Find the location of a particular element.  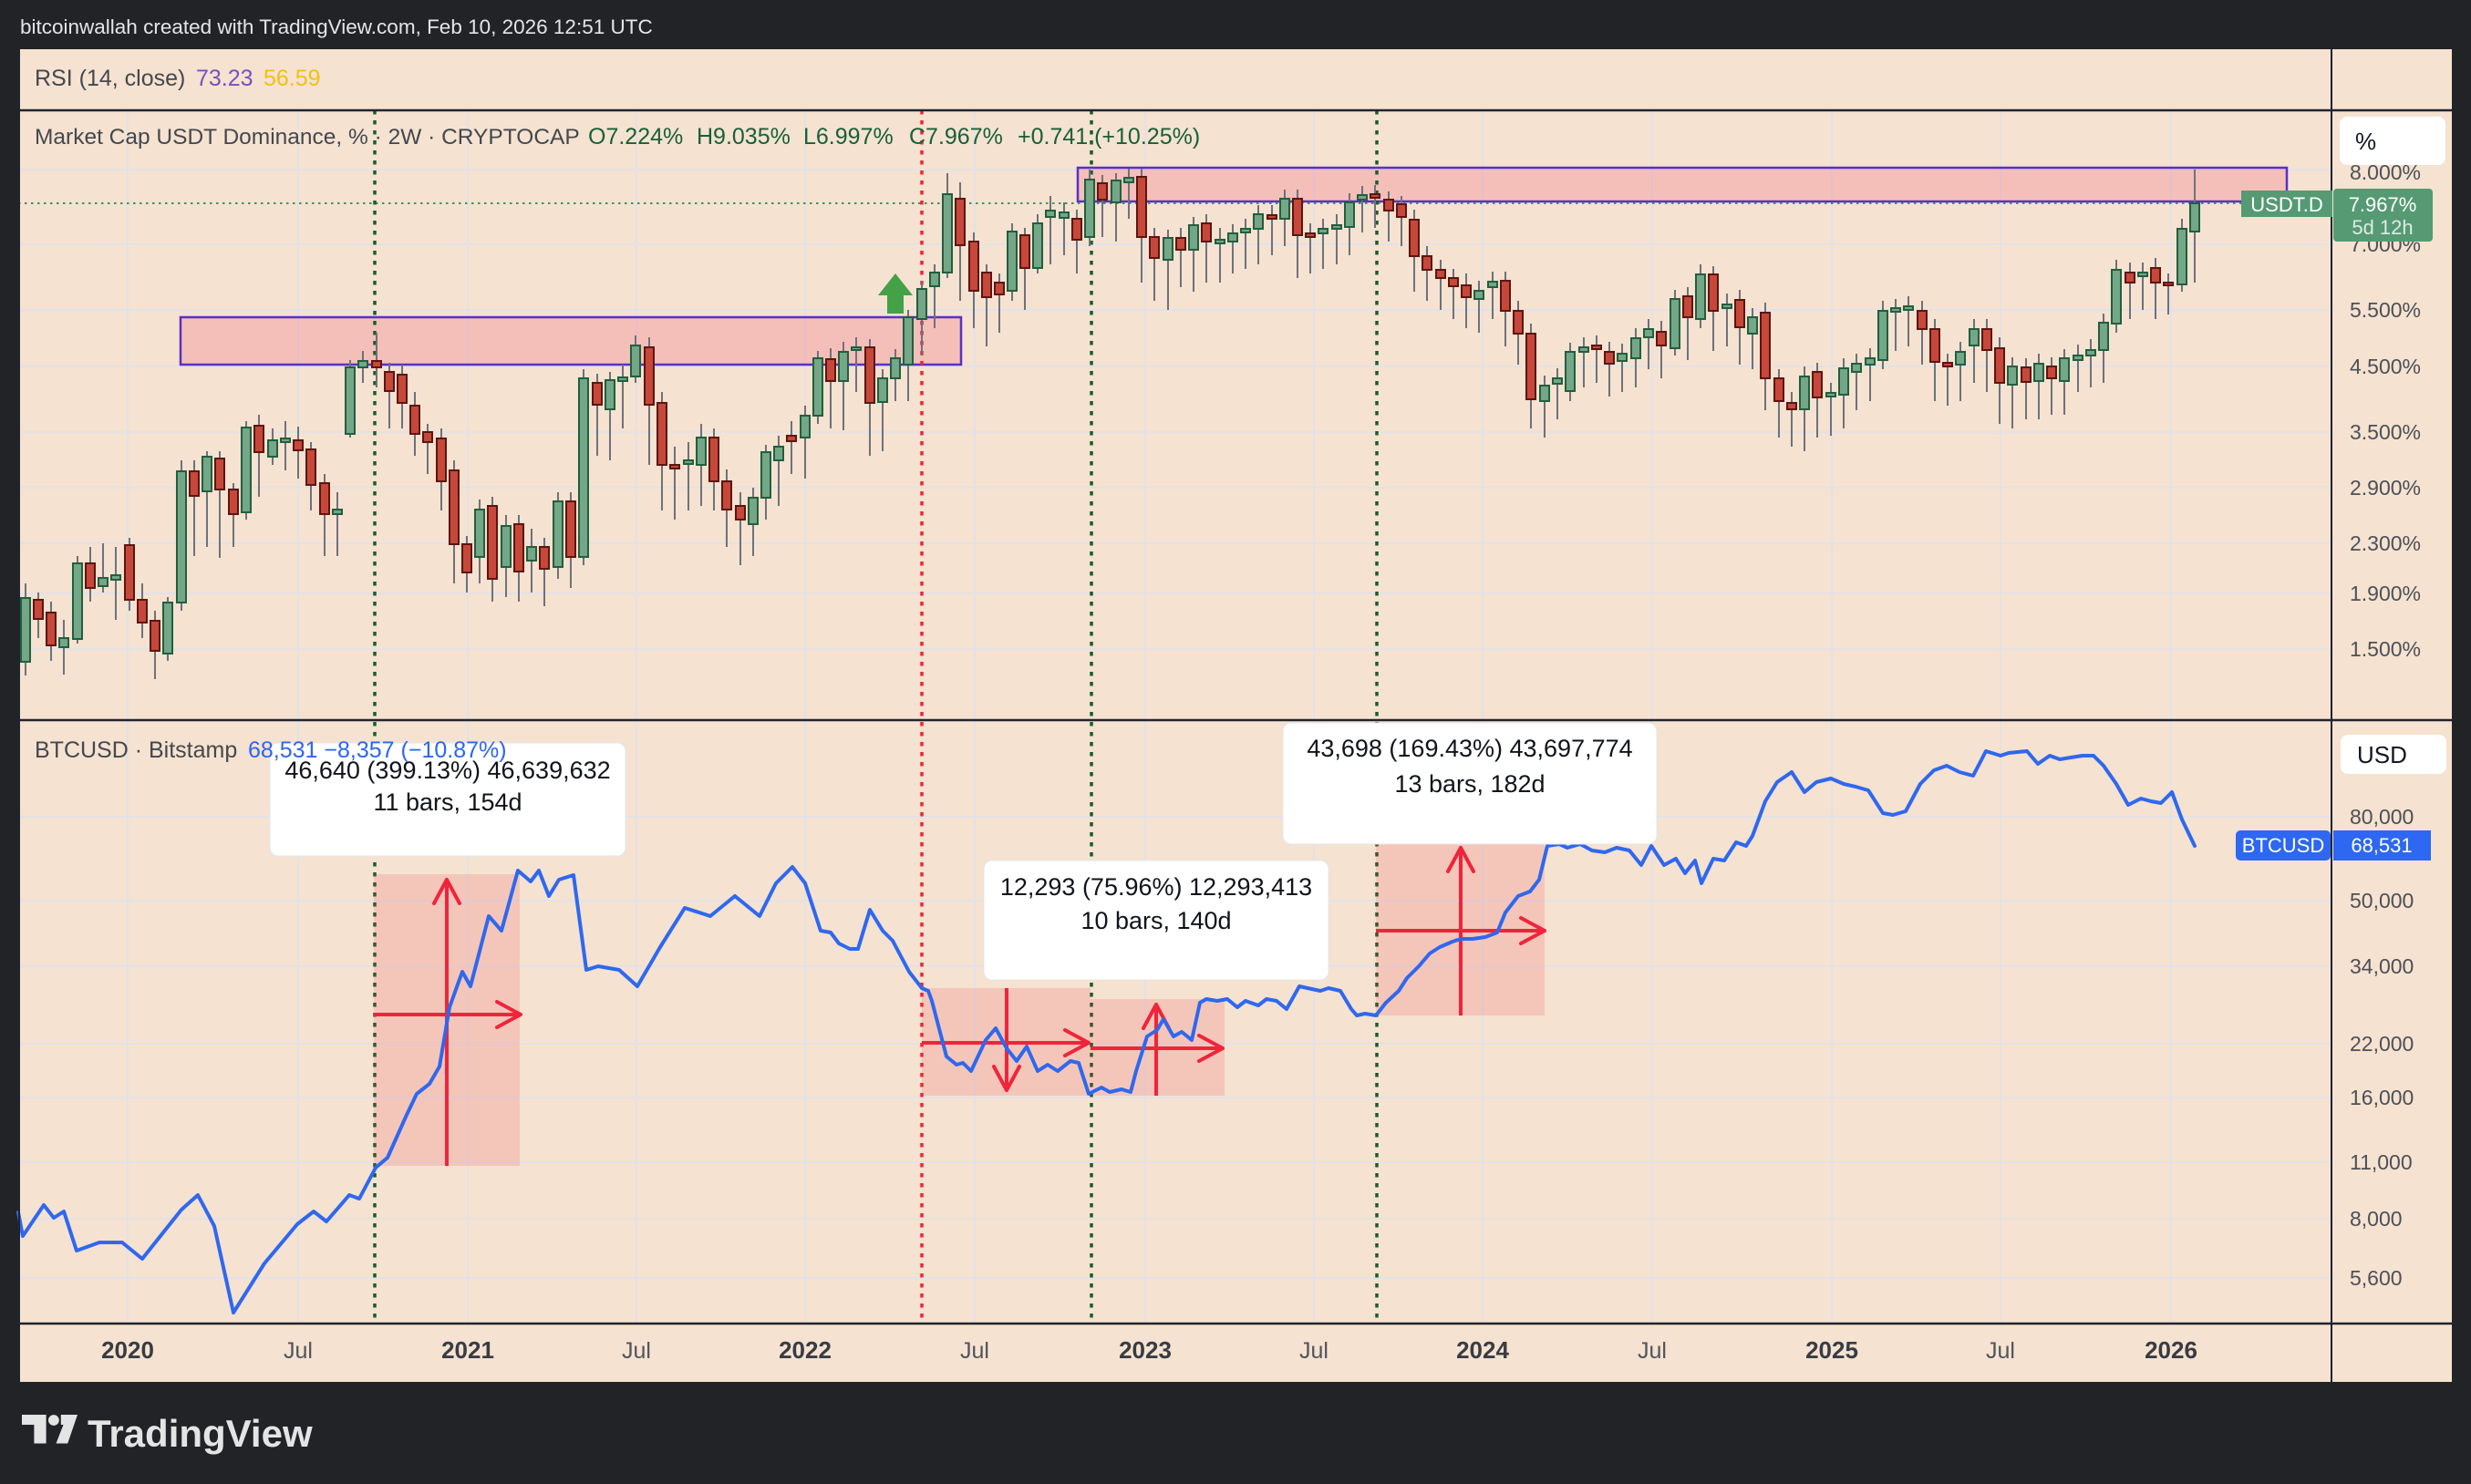

svg-text: 2023 is located at coordinates (1145, 1350).